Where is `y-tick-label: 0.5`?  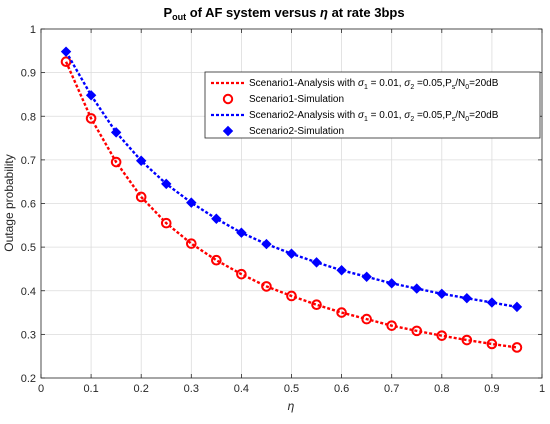 y-tick-label: 0.5 is located at coordinates (28, 248).